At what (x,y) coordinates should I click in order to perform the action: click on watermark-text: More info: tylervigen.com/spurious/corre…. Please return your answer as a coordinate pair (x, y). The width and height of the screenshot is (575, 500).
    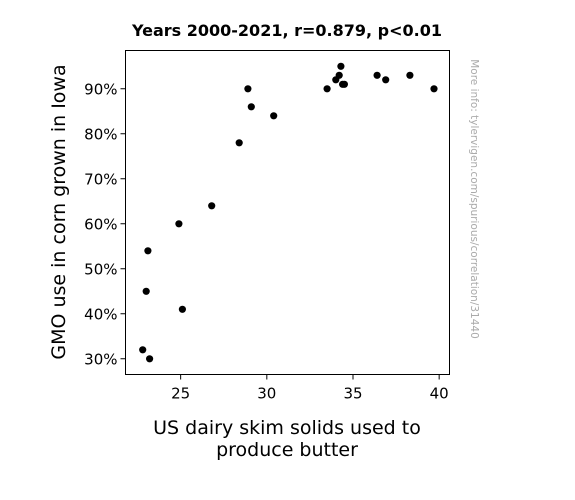
    Looking at the image, I should click on (474, 199).